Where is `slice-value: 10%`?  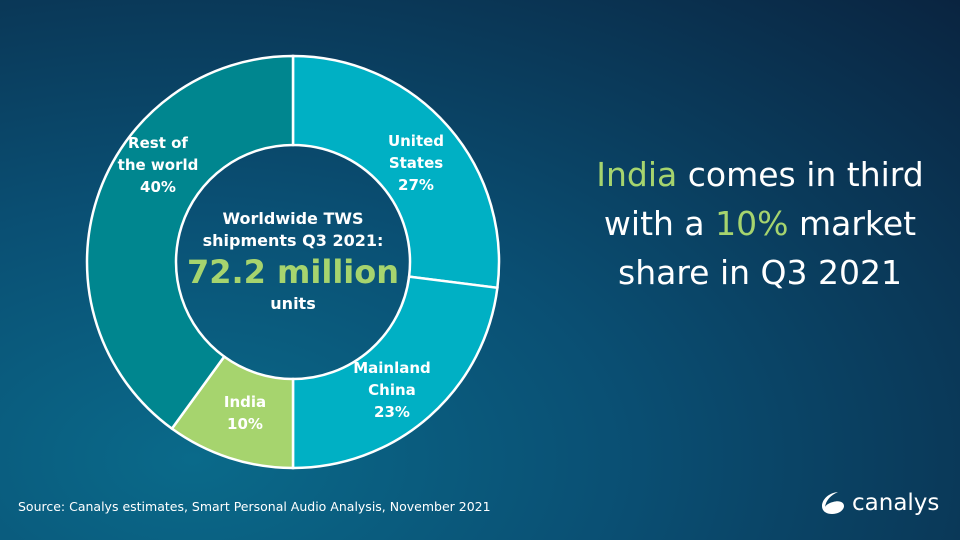 slice-value: 10% is located at coordinates (245, 424).